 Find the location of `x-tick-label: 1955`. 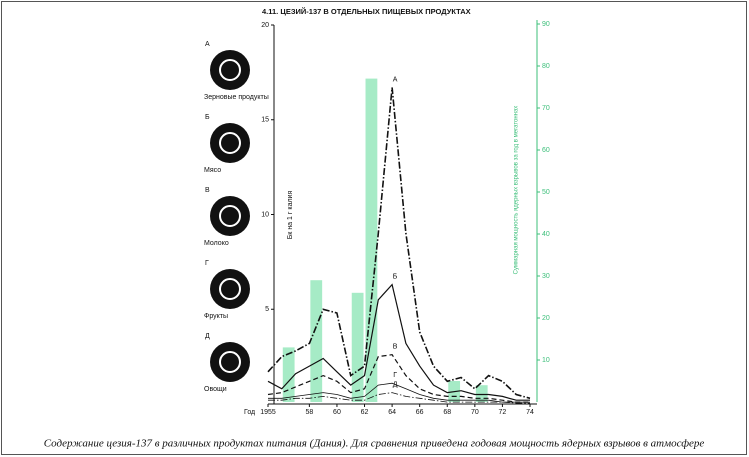

x-tick-label: 1955 is located at coordinates (268, 412).